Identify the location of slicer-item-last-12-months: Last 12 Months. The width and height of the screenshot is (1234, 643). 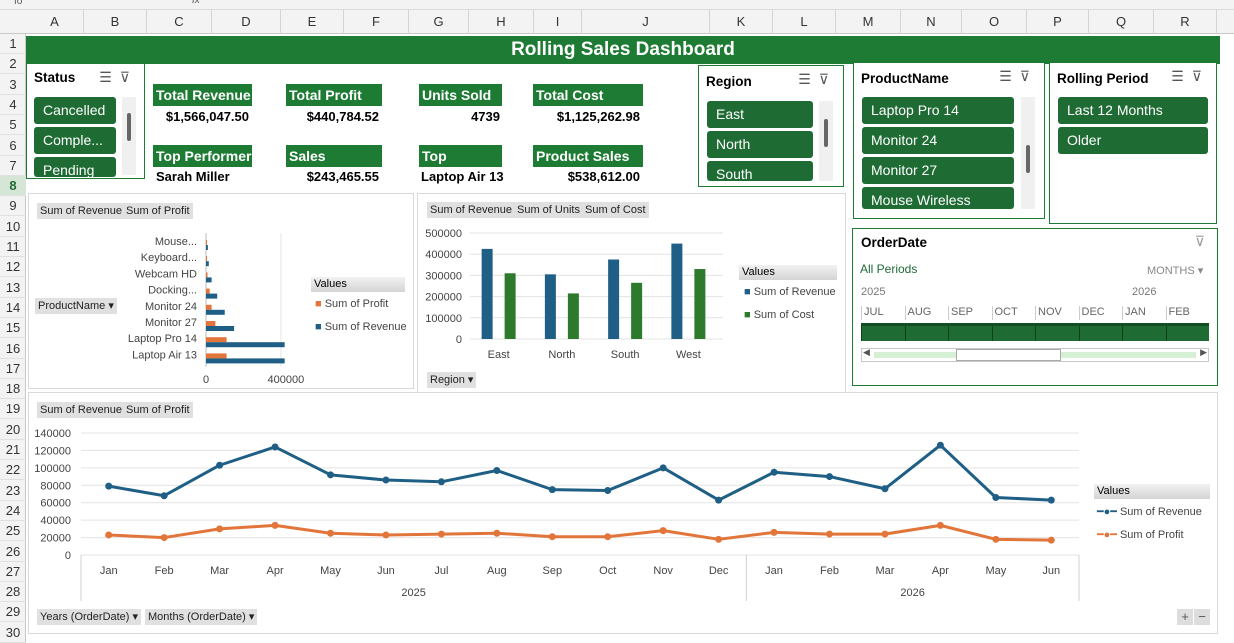
(1133, 110).